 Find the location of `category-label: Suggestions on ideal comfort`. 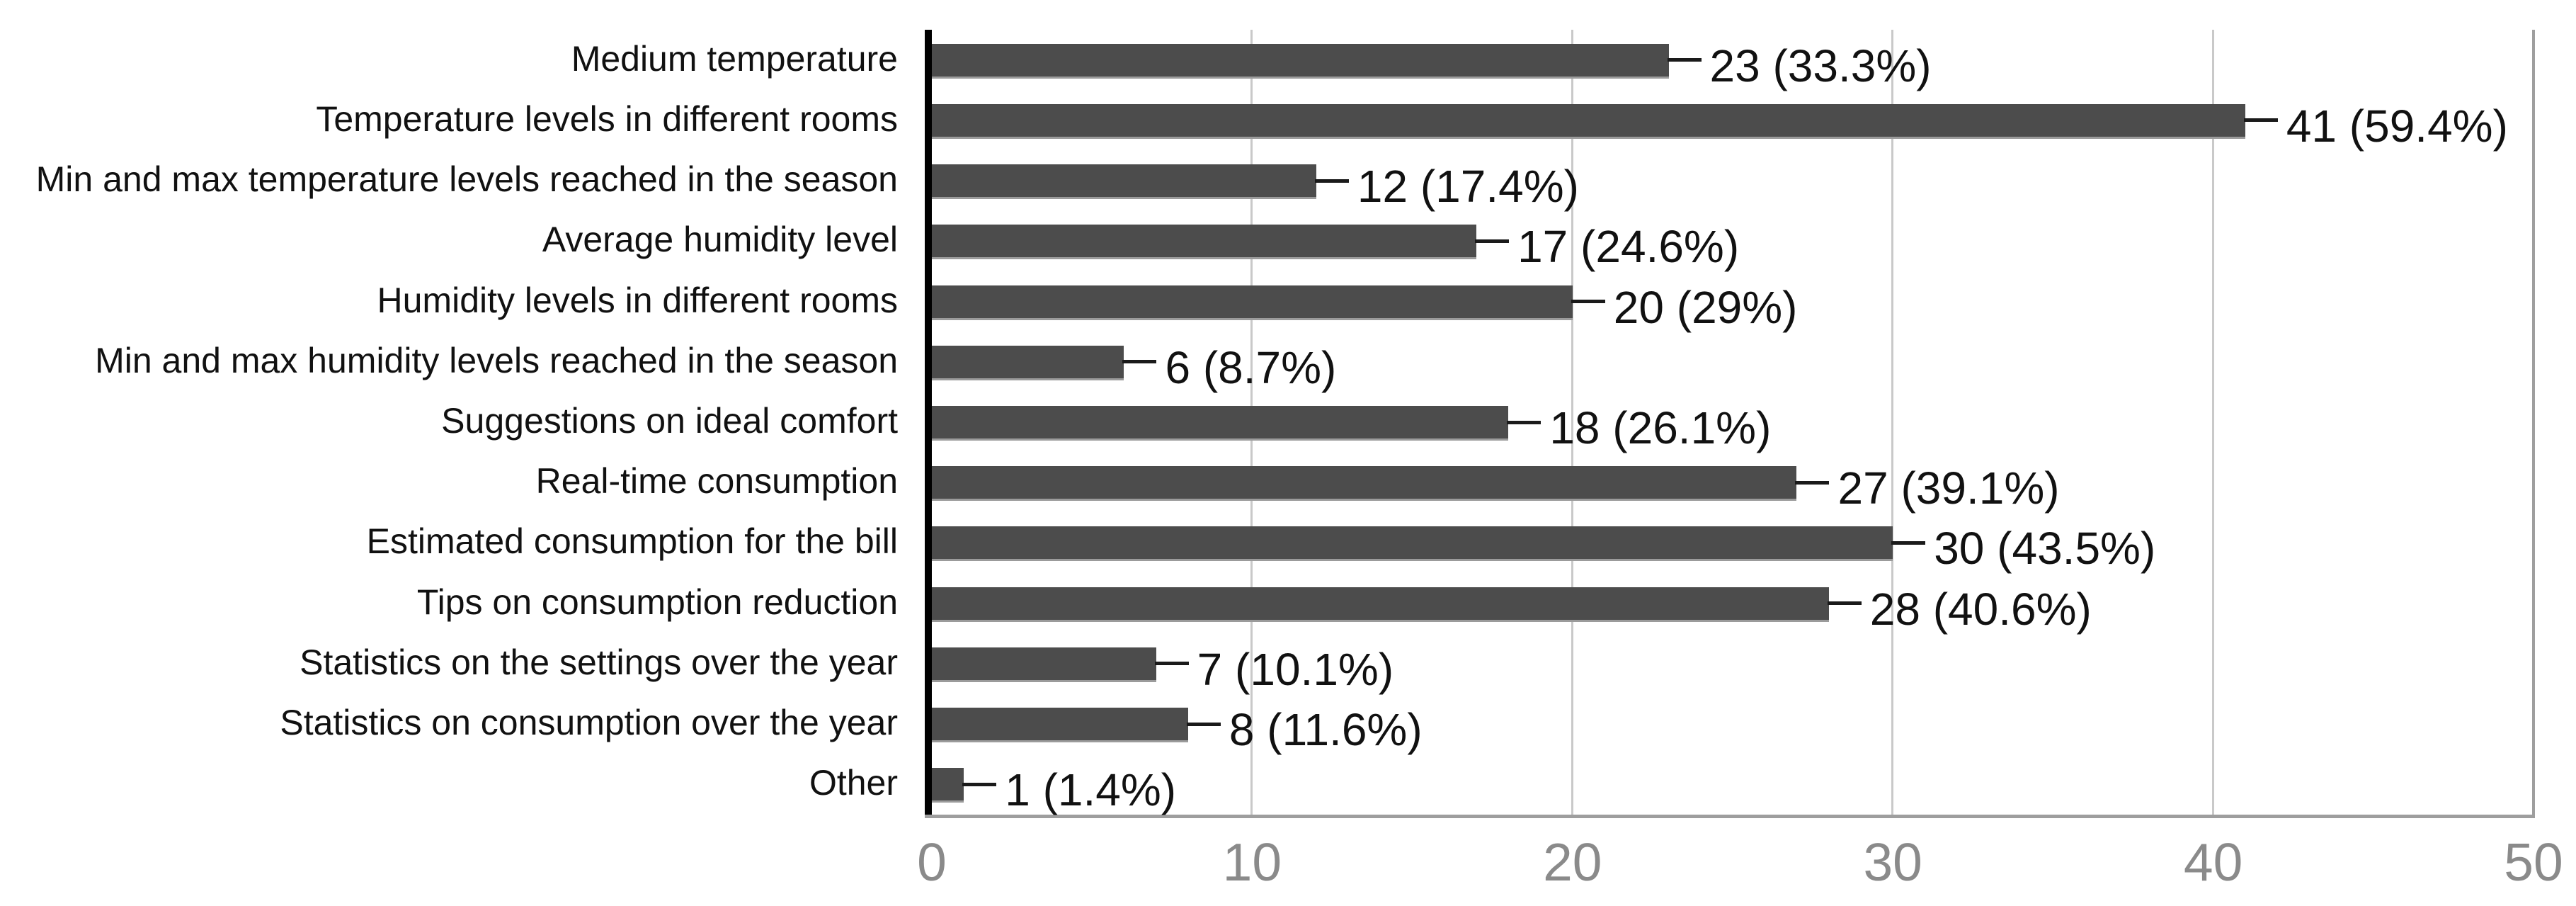

category-label: Suggestions on ideal comfort is located at coordinates (670, 421).